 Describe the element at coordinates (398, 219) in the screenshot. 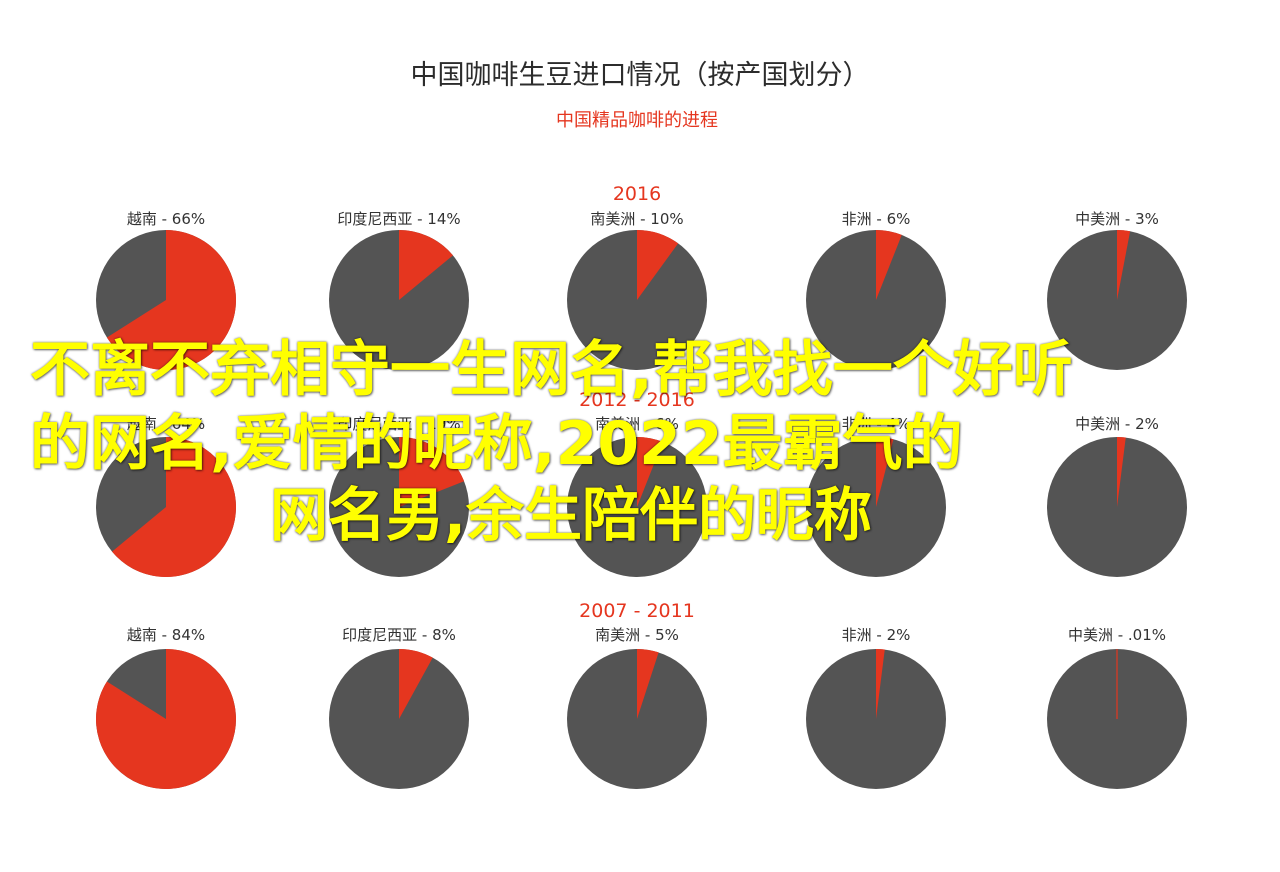

I see `slice-label: 印度尼西亚 - 14%` at that location.